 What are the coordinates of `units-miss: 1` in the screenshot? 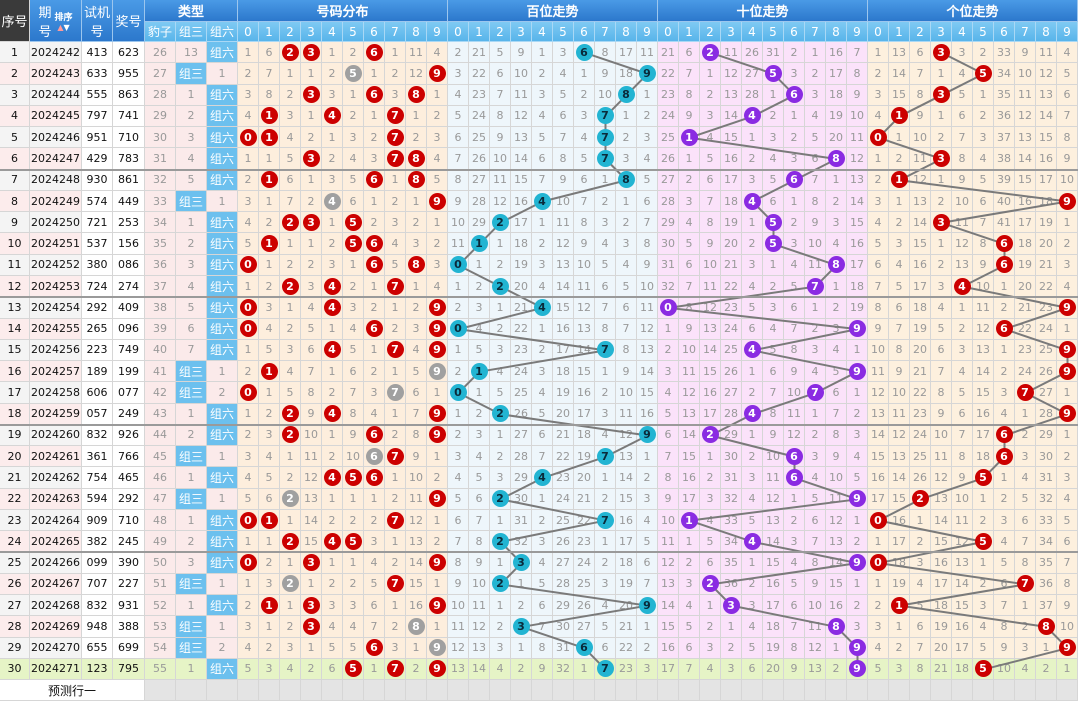 It's located at (878, 584).